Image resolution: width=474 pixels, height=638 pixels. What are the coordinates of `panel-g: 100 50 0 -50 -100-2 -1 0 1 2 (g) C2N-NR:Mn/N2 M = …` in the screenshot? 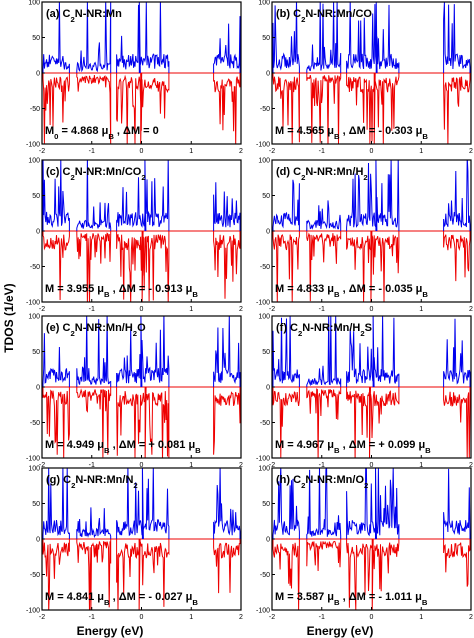 It's located at (134, 544).